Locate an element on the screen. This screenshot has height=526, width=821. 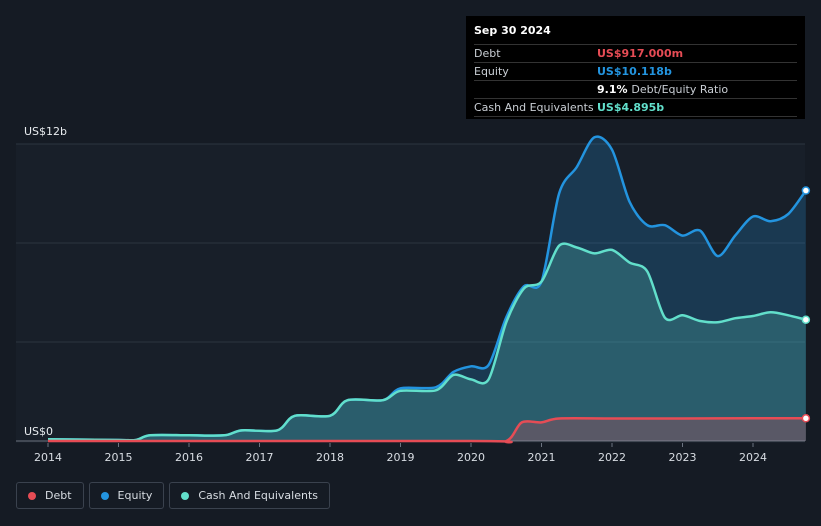
tooltip-equity-value: US$10.118b is located at coordinates (634, 71).